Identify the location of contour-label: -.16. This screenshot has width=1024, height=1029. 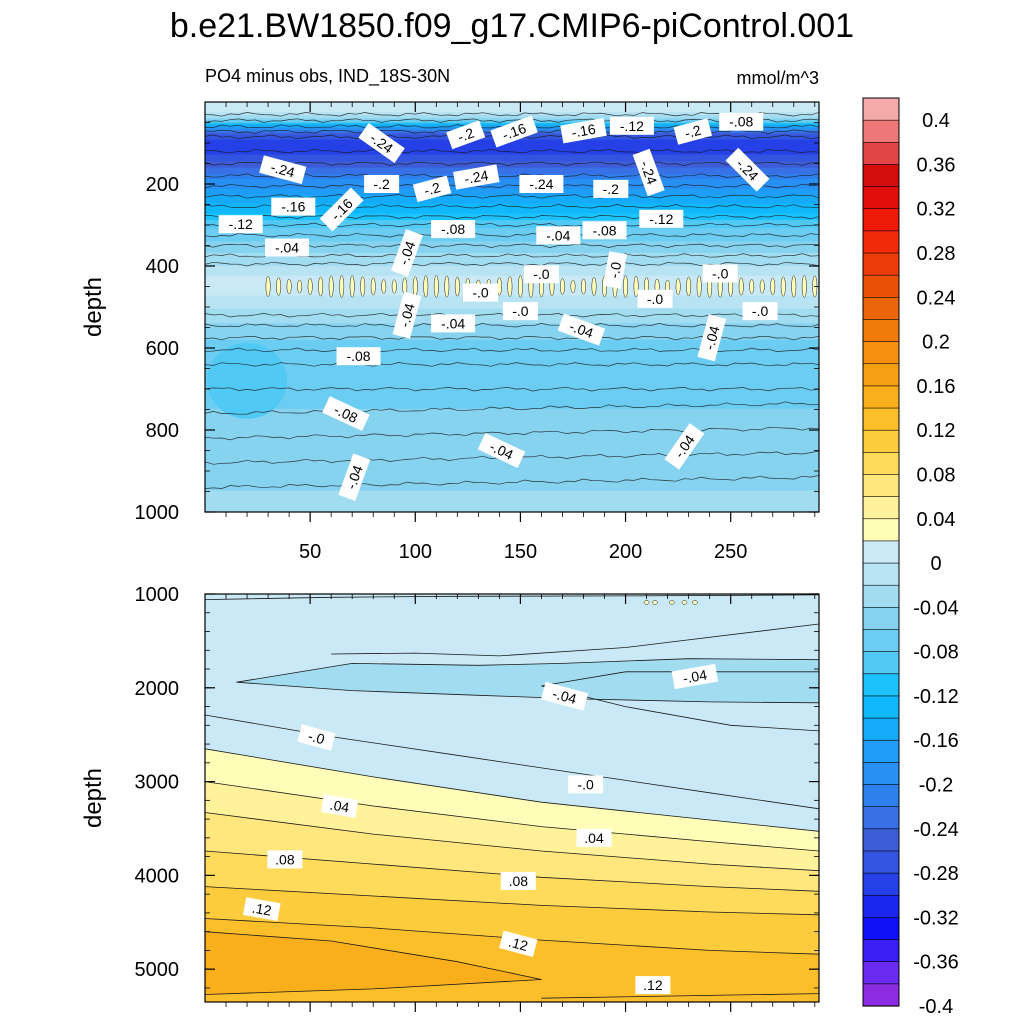
(293, 206).